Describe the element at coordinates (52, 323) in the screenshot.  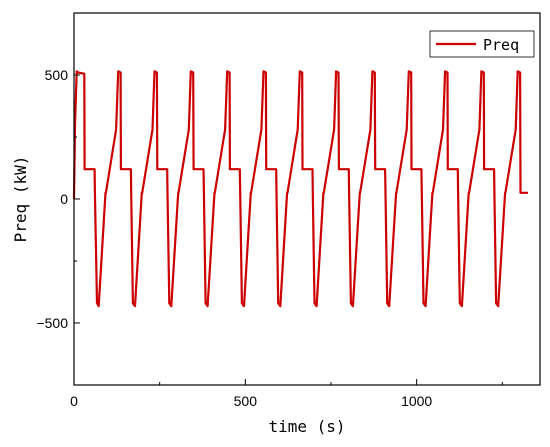
I see `y-tick-label--500: −500` at that location.